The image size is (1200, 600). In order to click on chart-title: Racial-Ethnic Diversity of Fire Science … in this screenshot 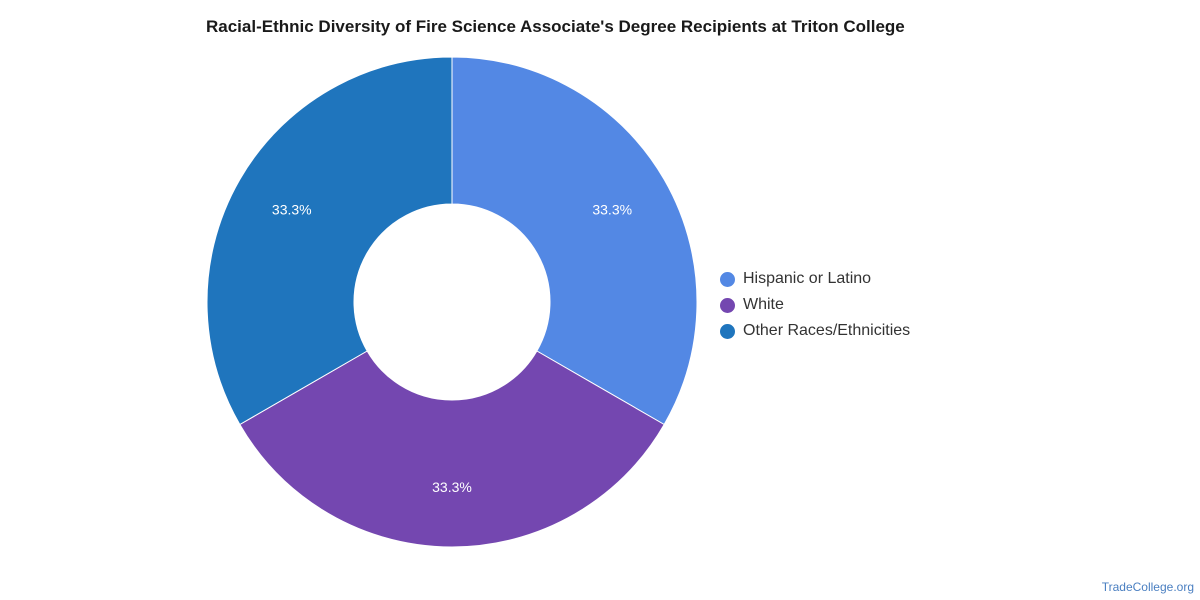, I will do `click(555, 26)`.